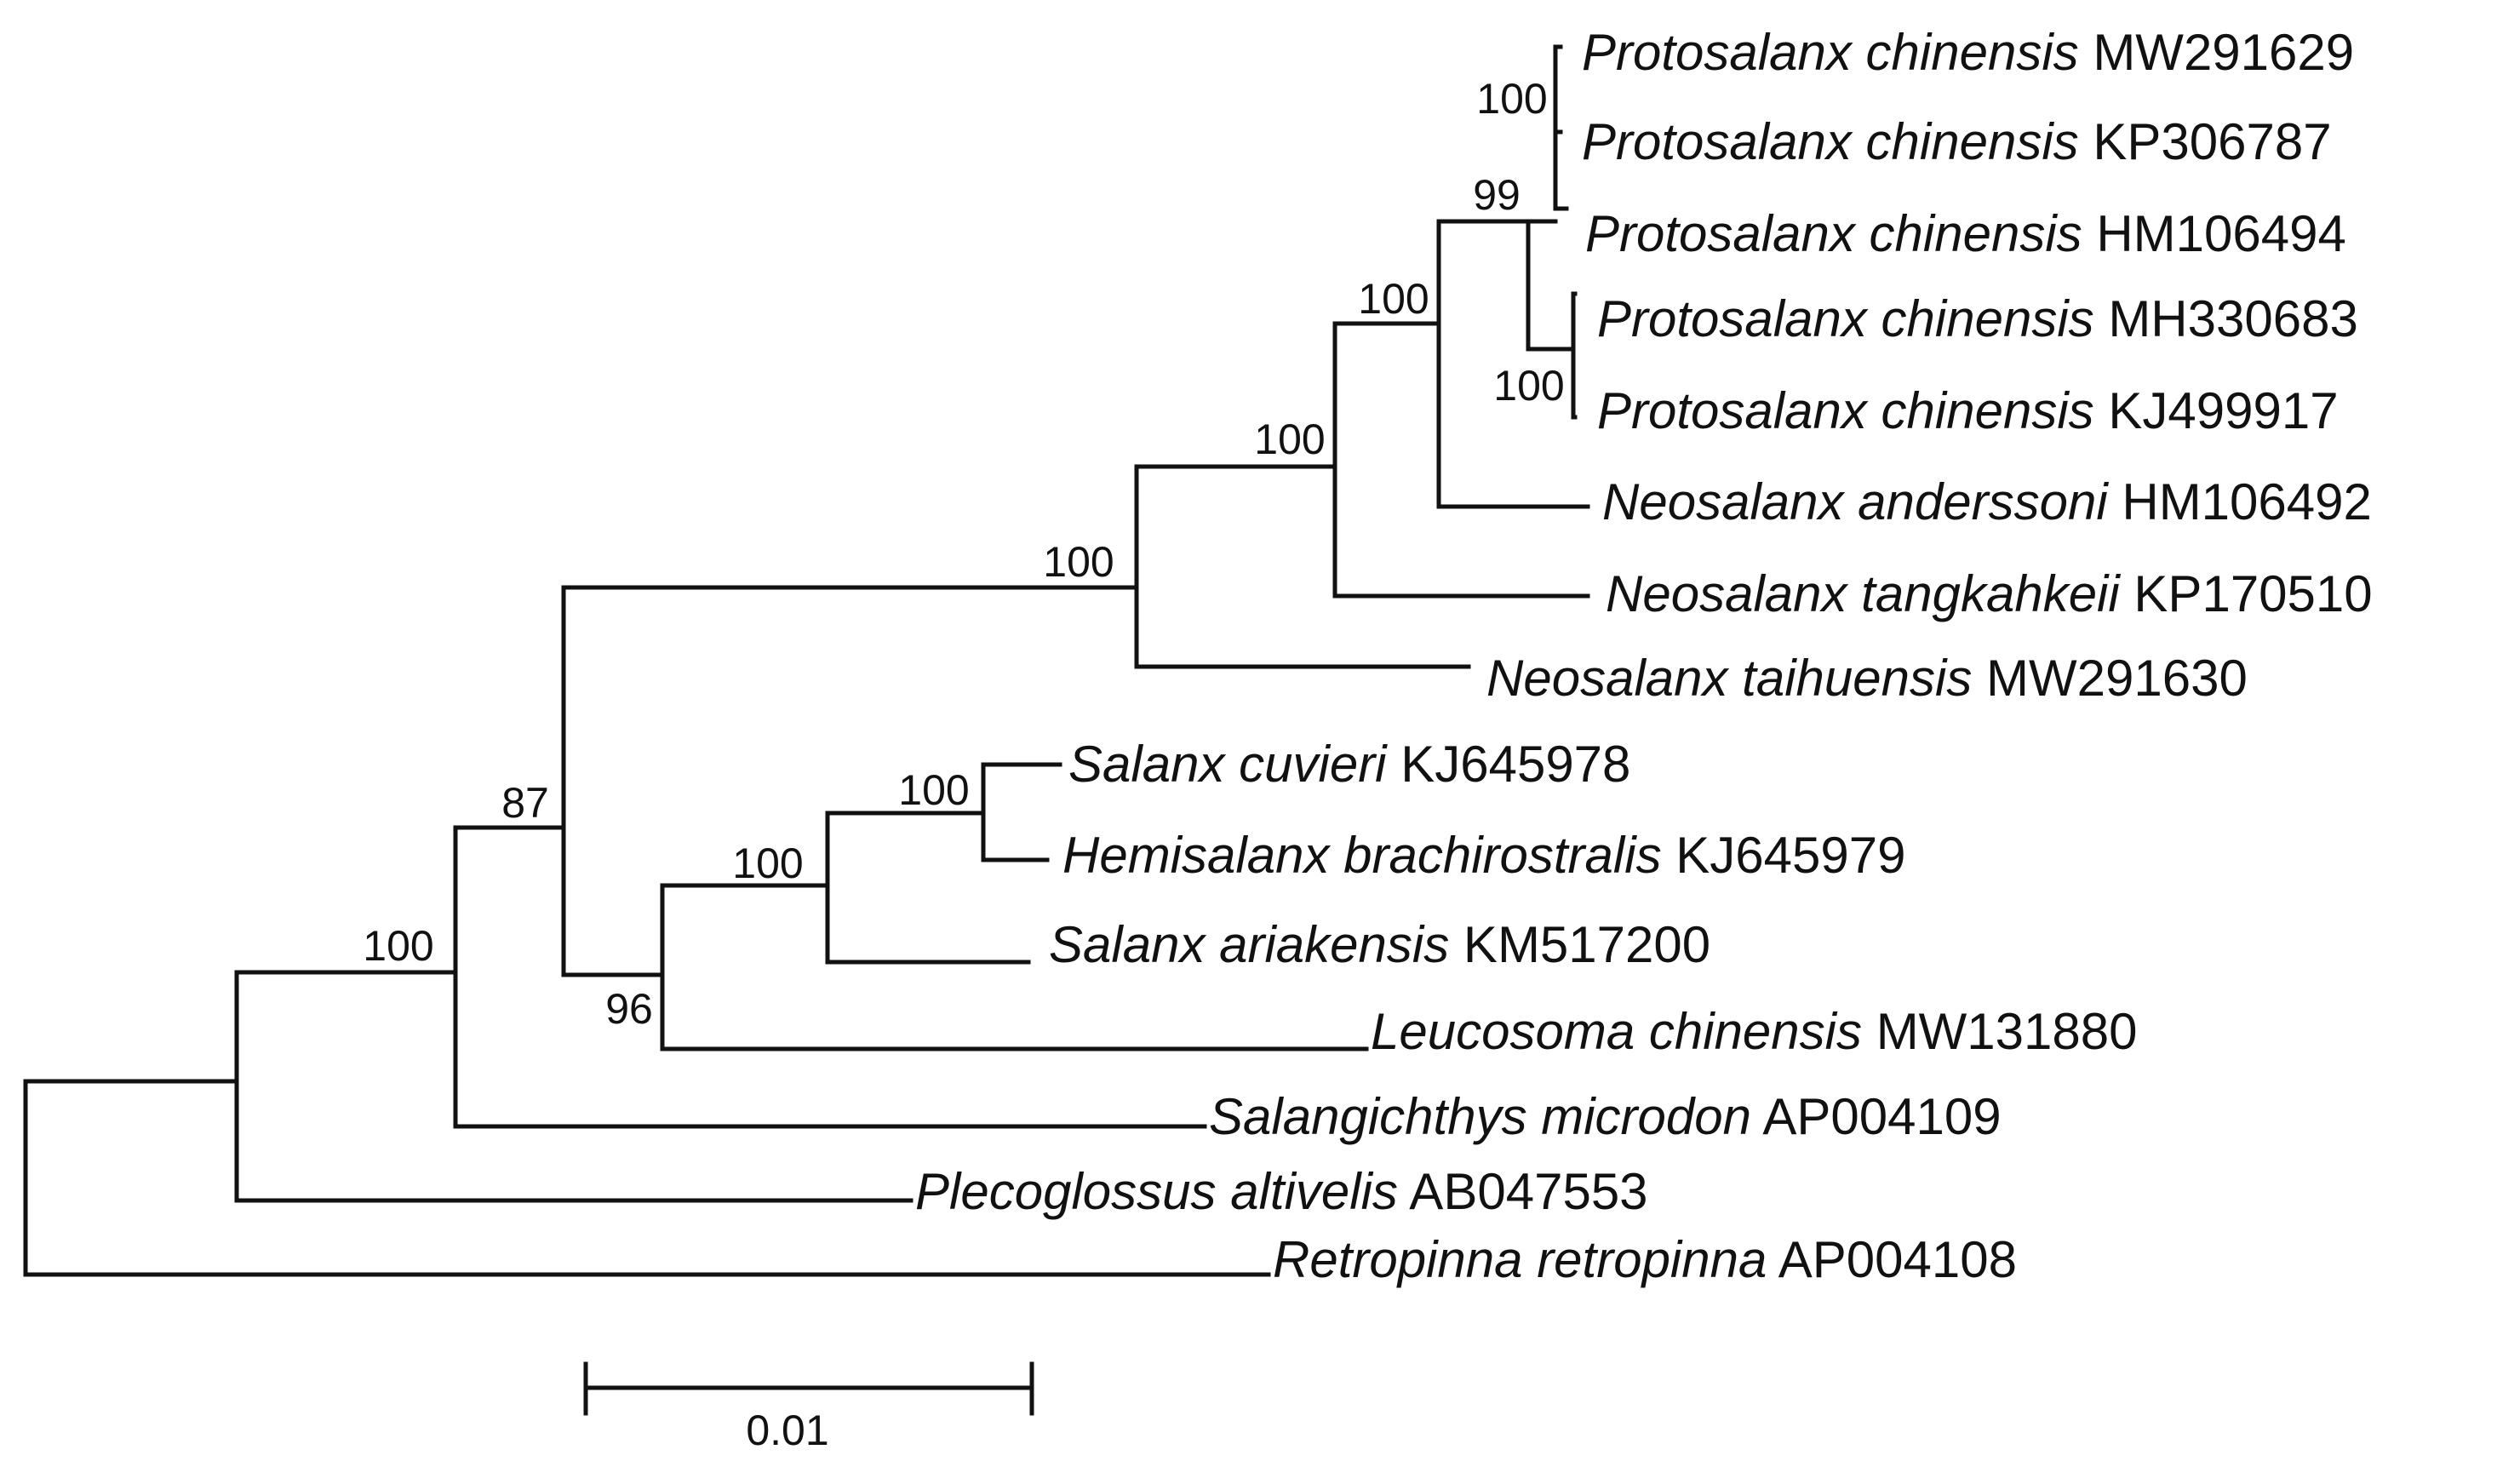  Describe the element at coordinates (1281, 1191) in the screenshot. I see `leaf-label: Plecoglossus altivelis AB047553` at that location.